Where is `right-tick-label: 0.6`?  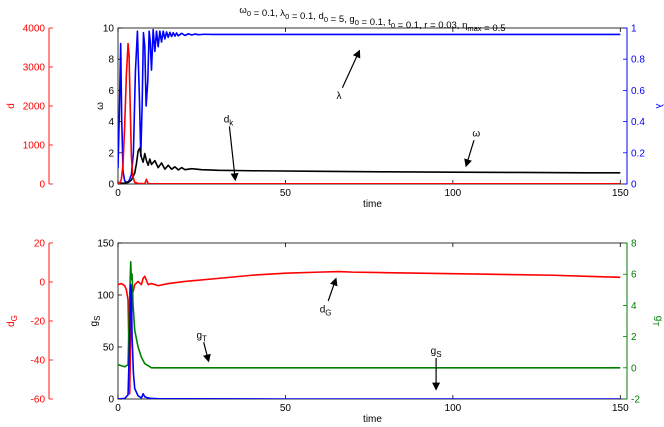
right-tick-label: 0.6 is located at coordinates (638, 91).